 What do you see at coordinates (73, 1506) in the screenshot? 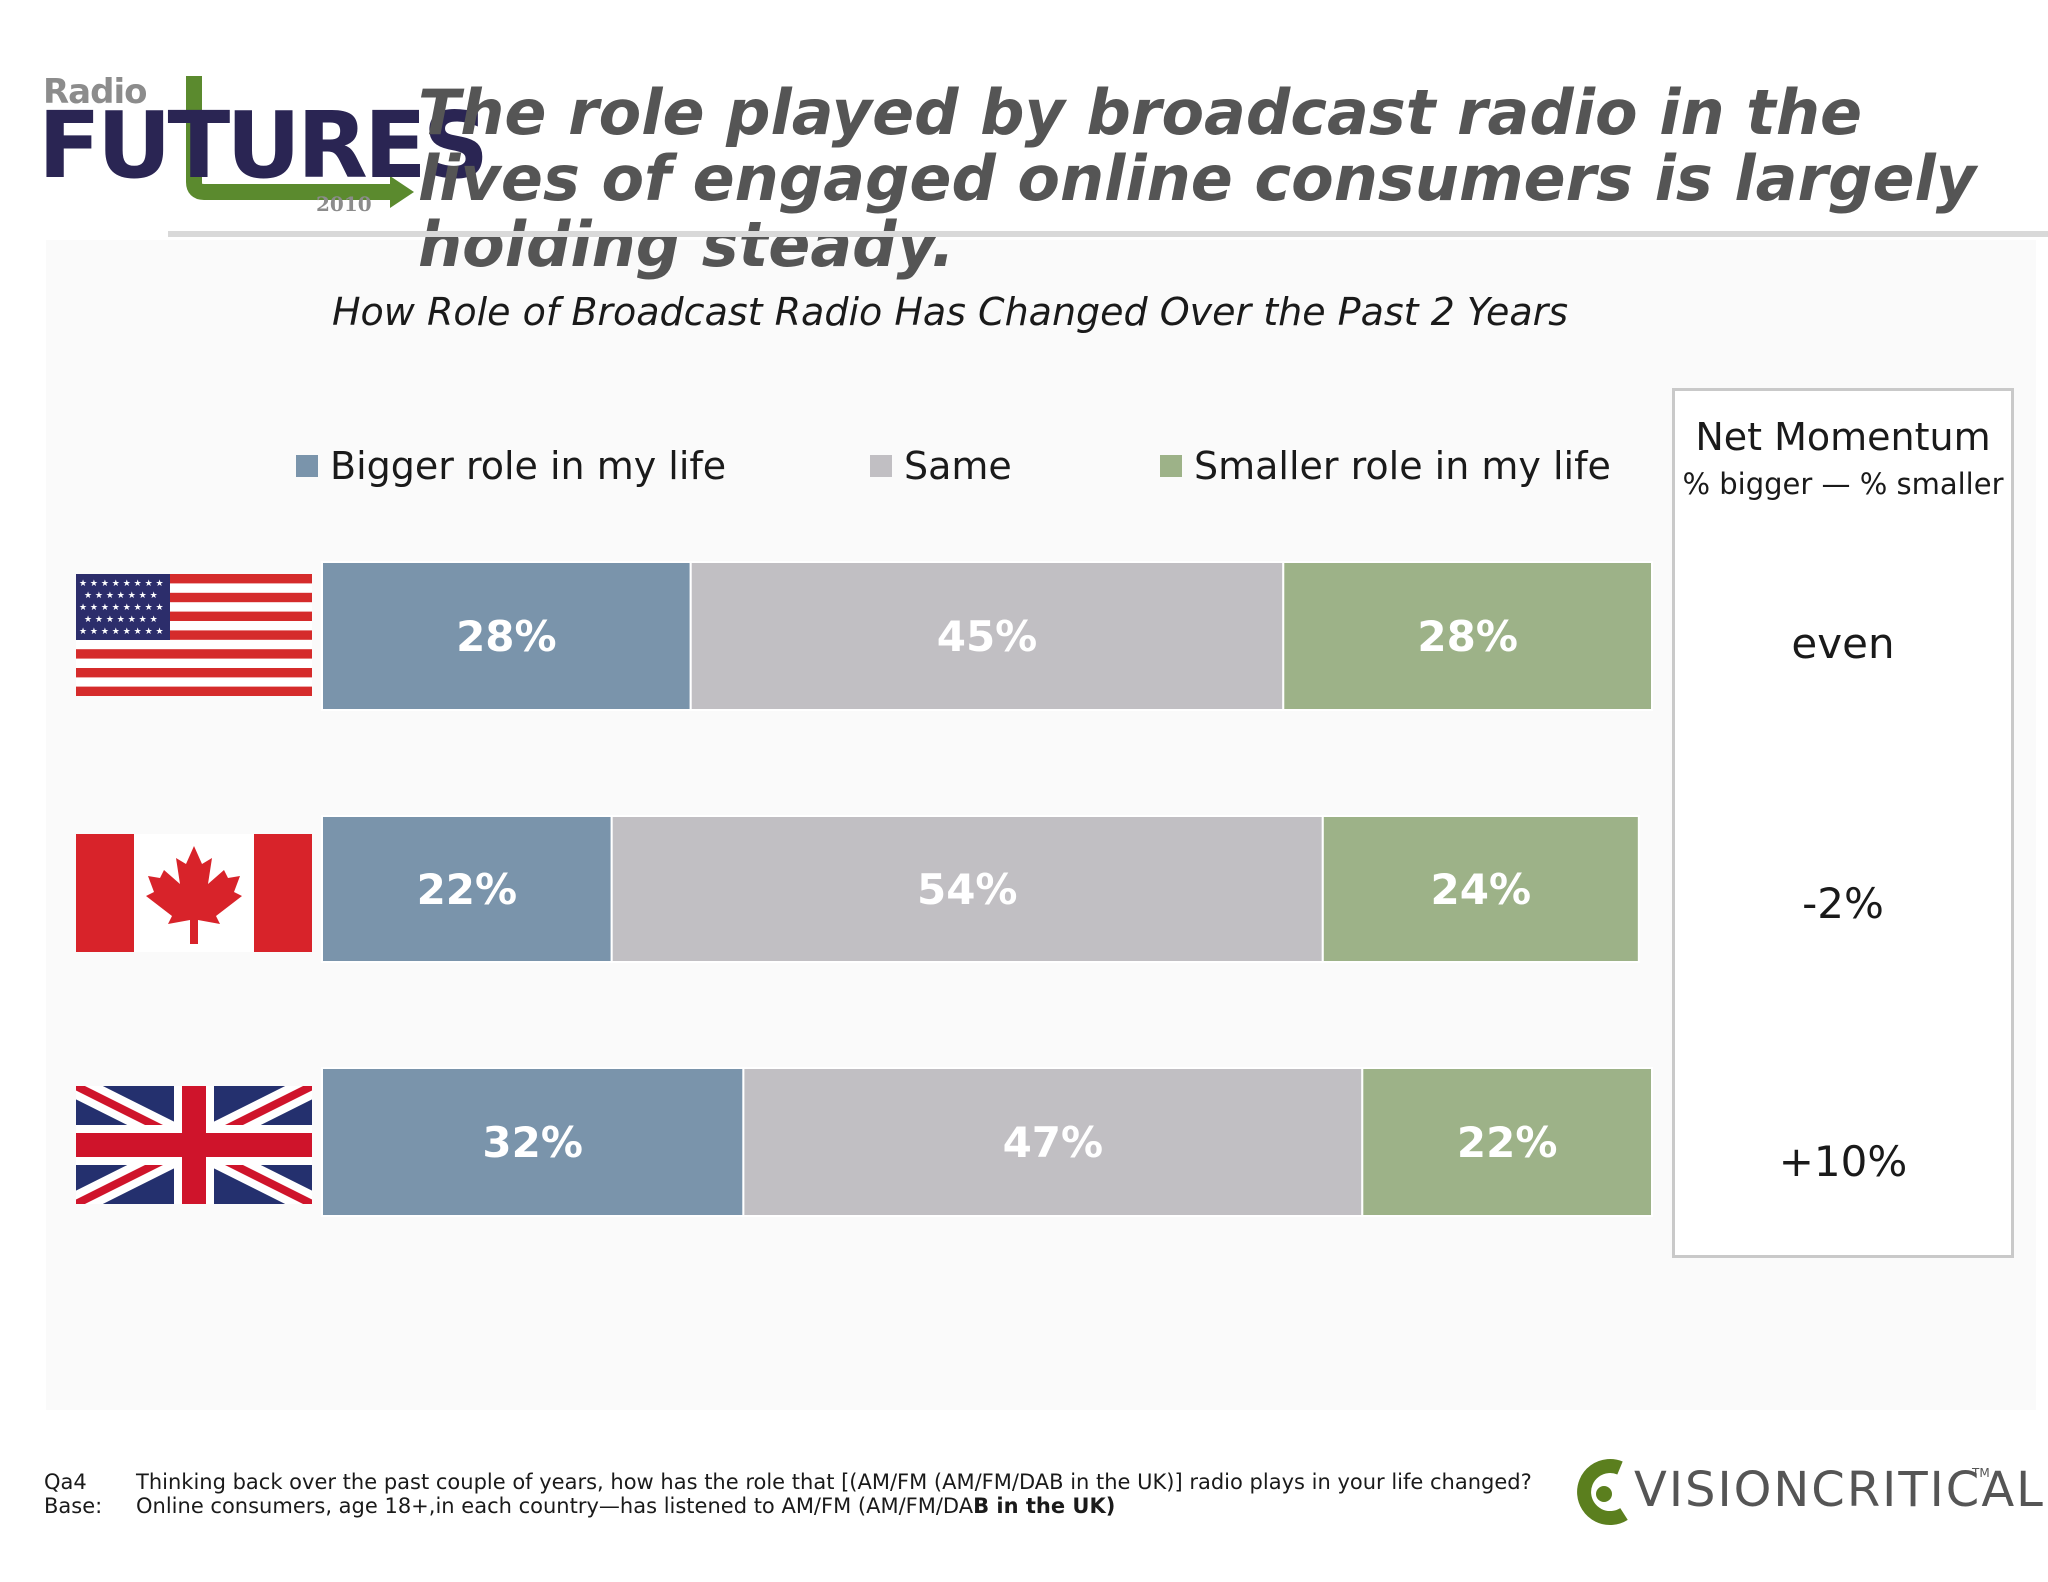
I see `base-label: Base:` at bounding box center [73, 1506].